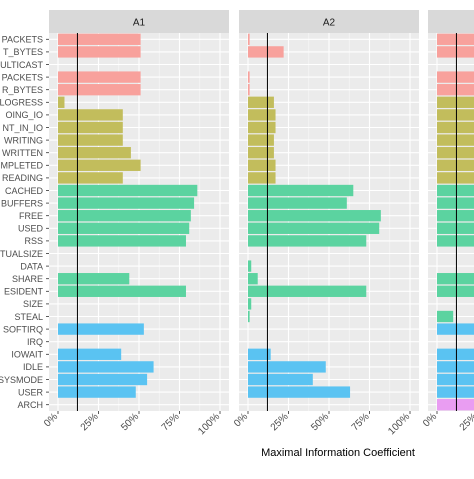  I want to click on x-axis-title: Maximal Information Coefficient, so click(338, 453).